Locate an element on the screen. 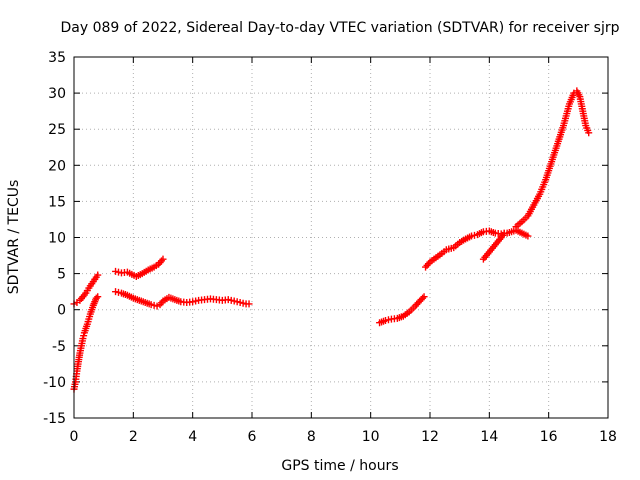 The image size is (640, 480). x-tick-label: 14 is located at coordinates (489, 437).